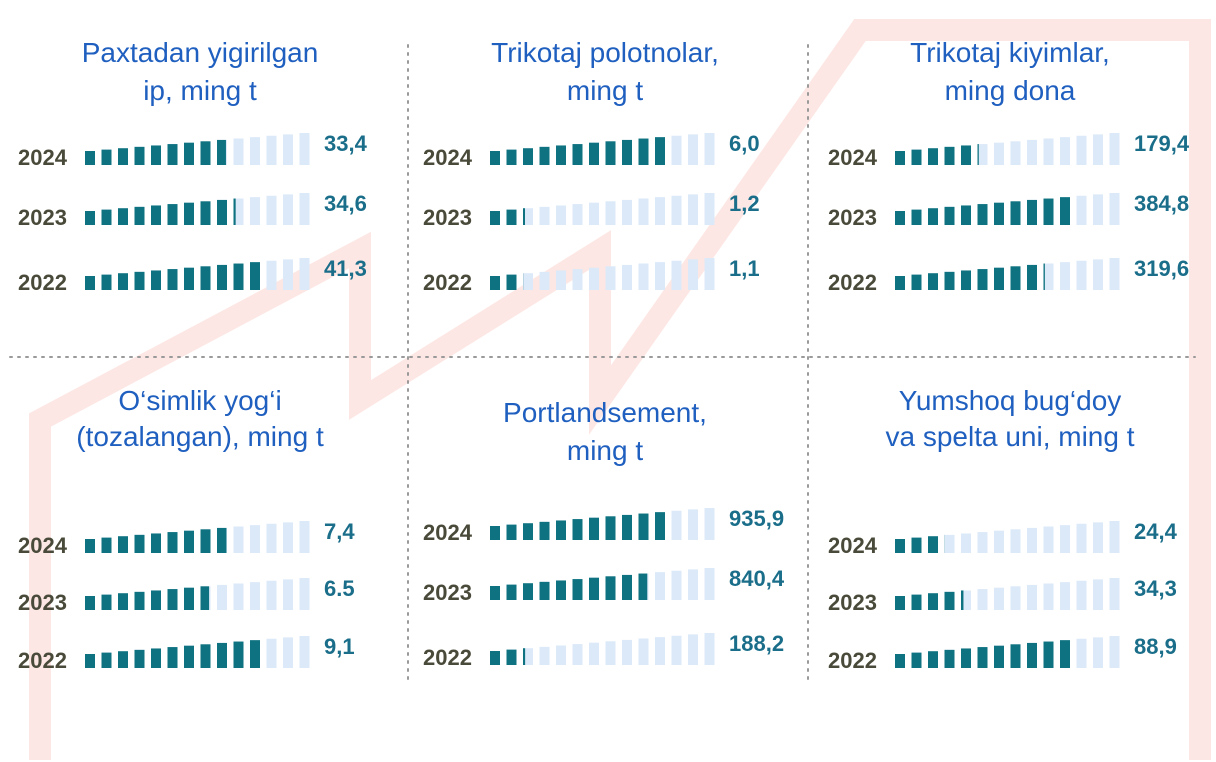 Image resolution: width=1216 pixels, height=762 pixels. What do you see at coordinates (605, 412) in the screenshot?
I see `panel-title: Portlandsement,` at bounding box center [605, 412].